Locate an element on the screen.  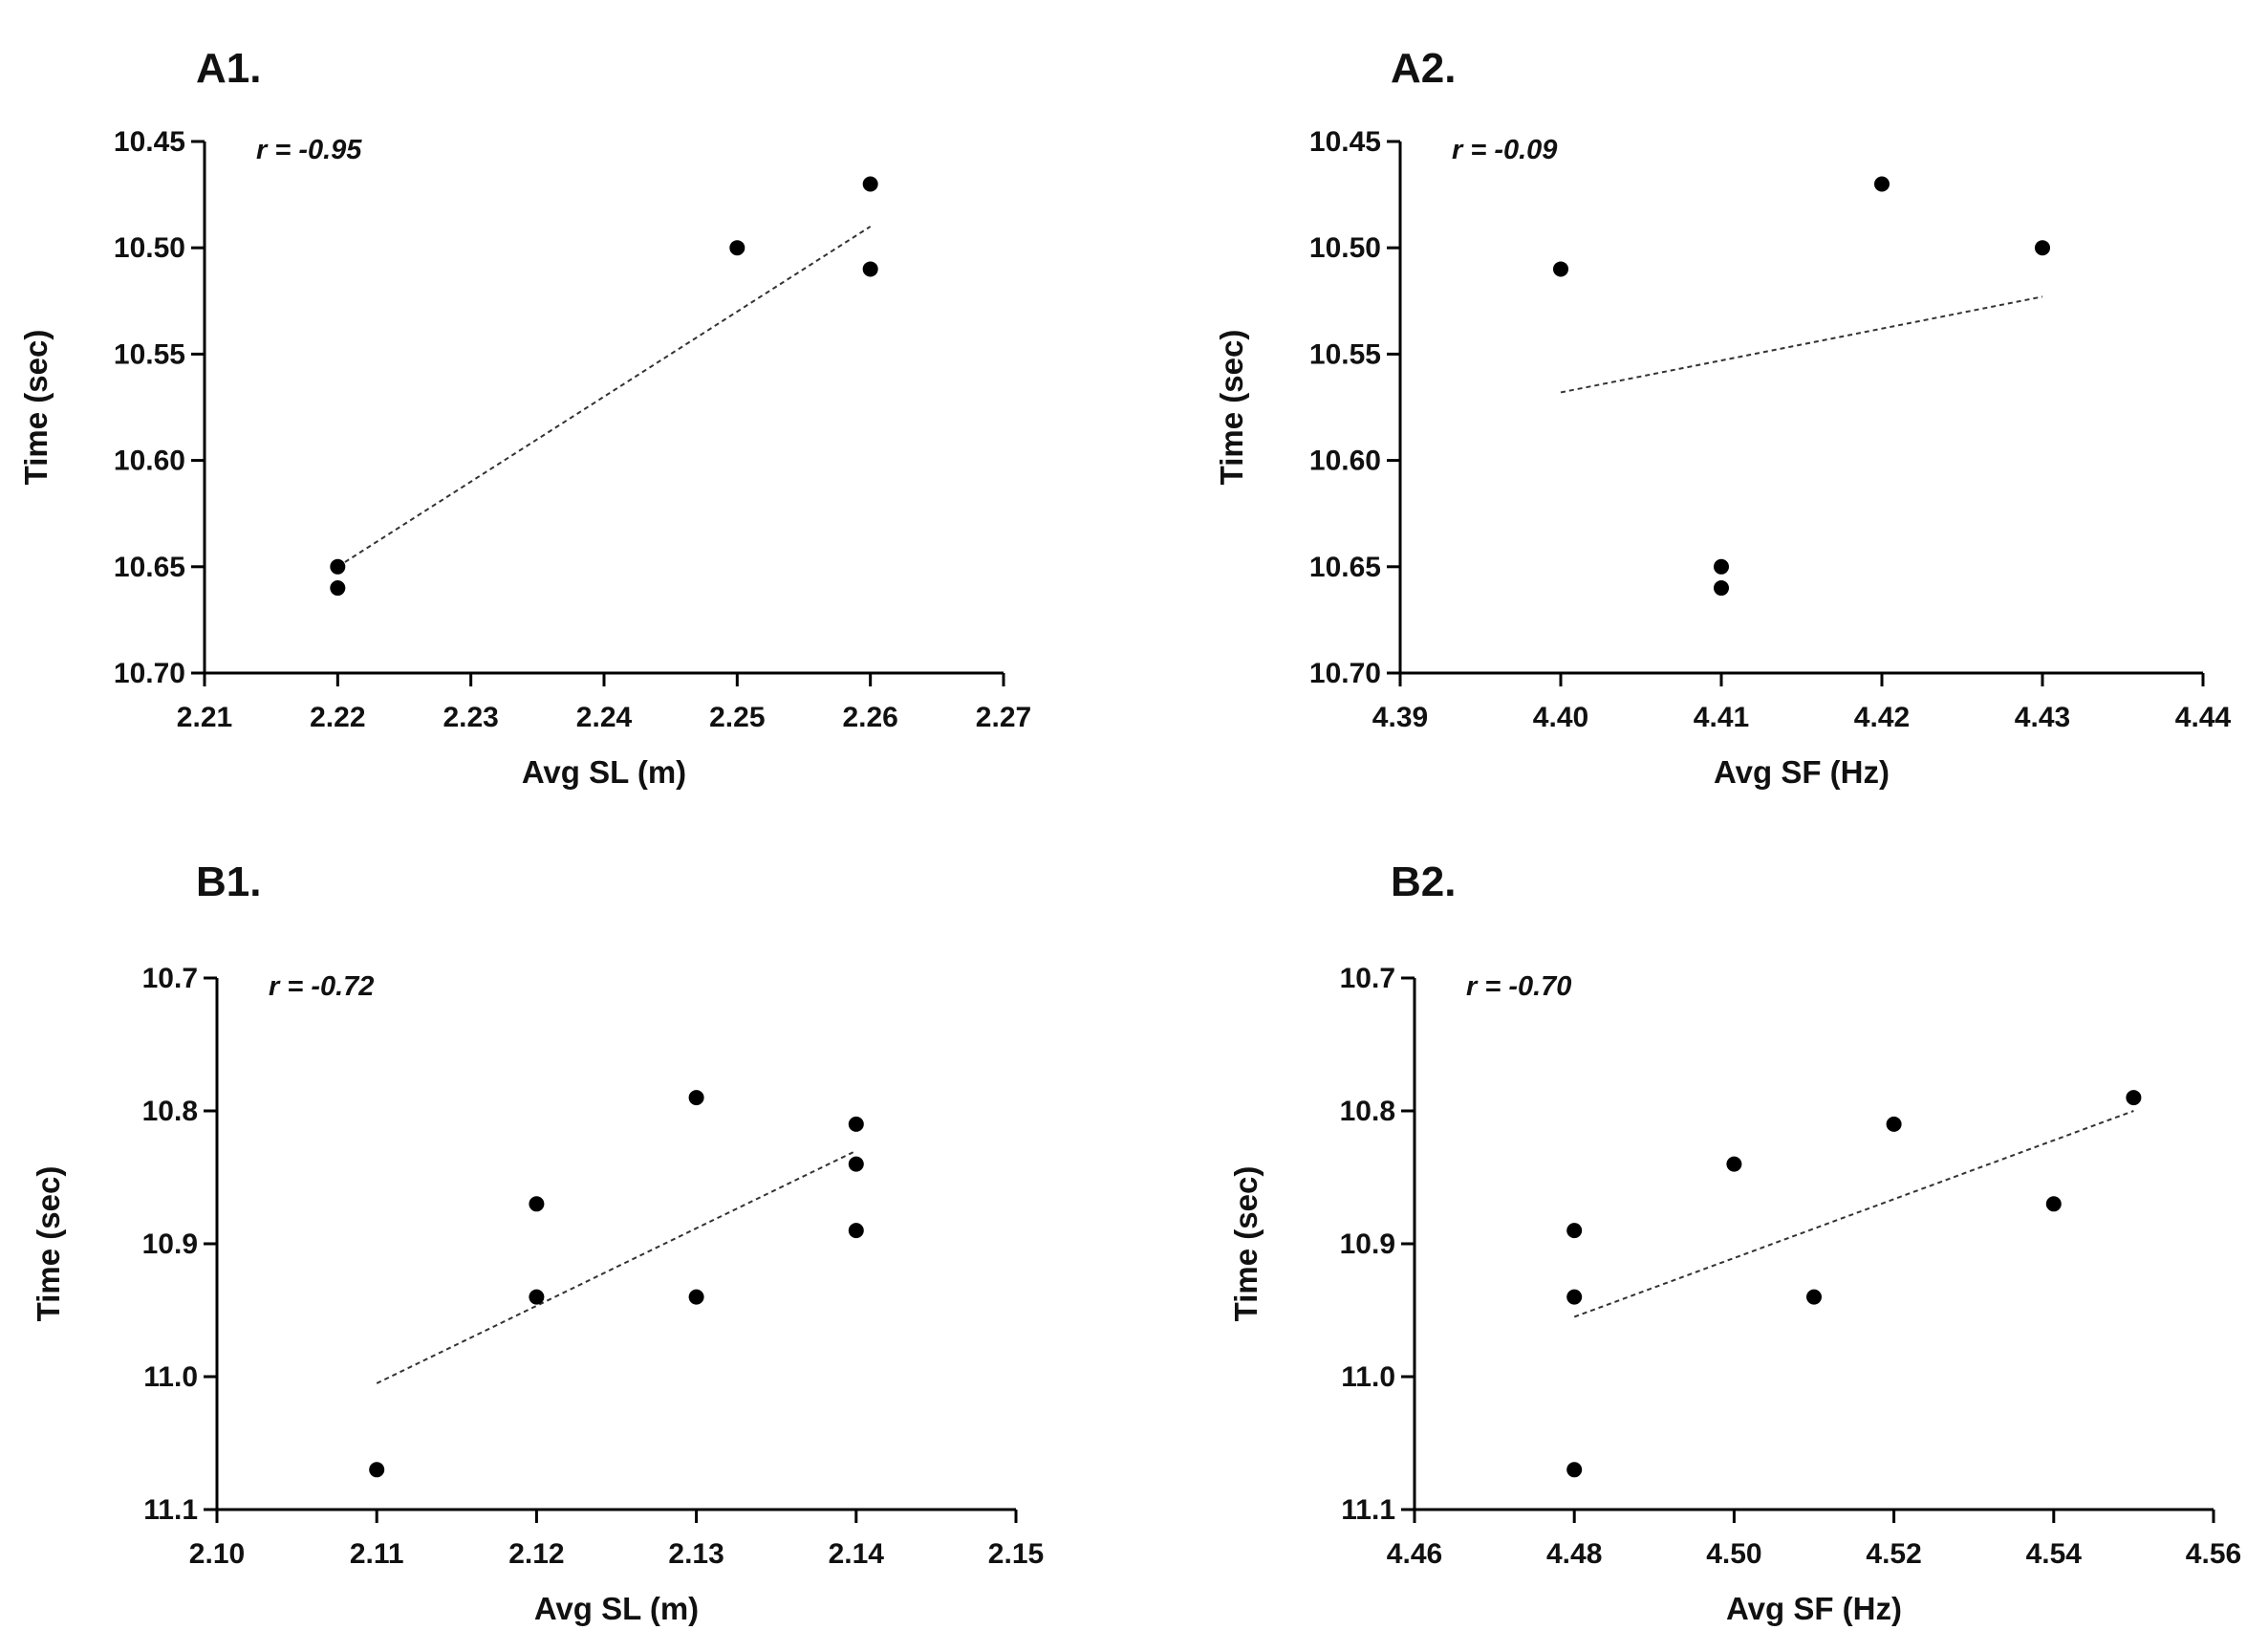
x-tick-label: 2.12 is located at coordinates (536, 1554).